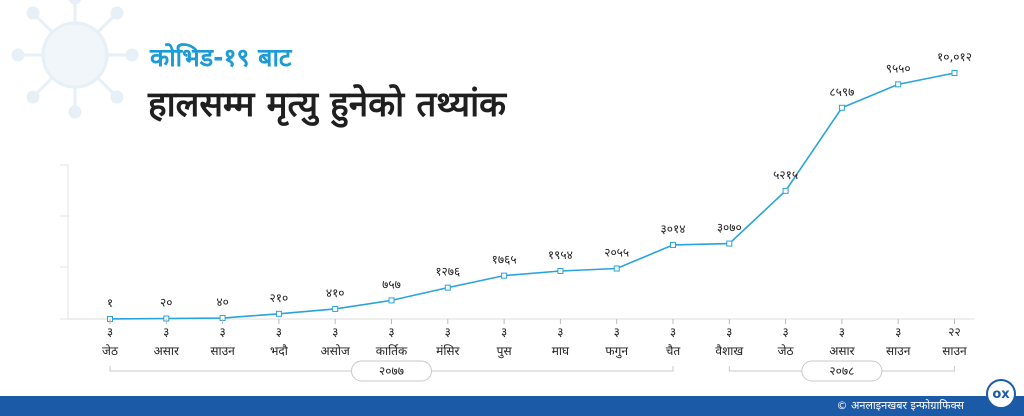 The height and width of the screenshot is (416, 1024). I want to click on chart-title-line1: कोभिड-१९ बाट, so click(221, 57).